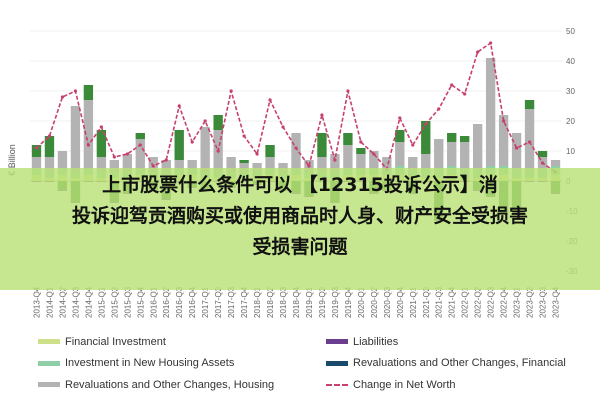 The height and width of the screenshot is (400, 600). I want to click on x-tick-label: 2023-Q4, so click(556, 302).